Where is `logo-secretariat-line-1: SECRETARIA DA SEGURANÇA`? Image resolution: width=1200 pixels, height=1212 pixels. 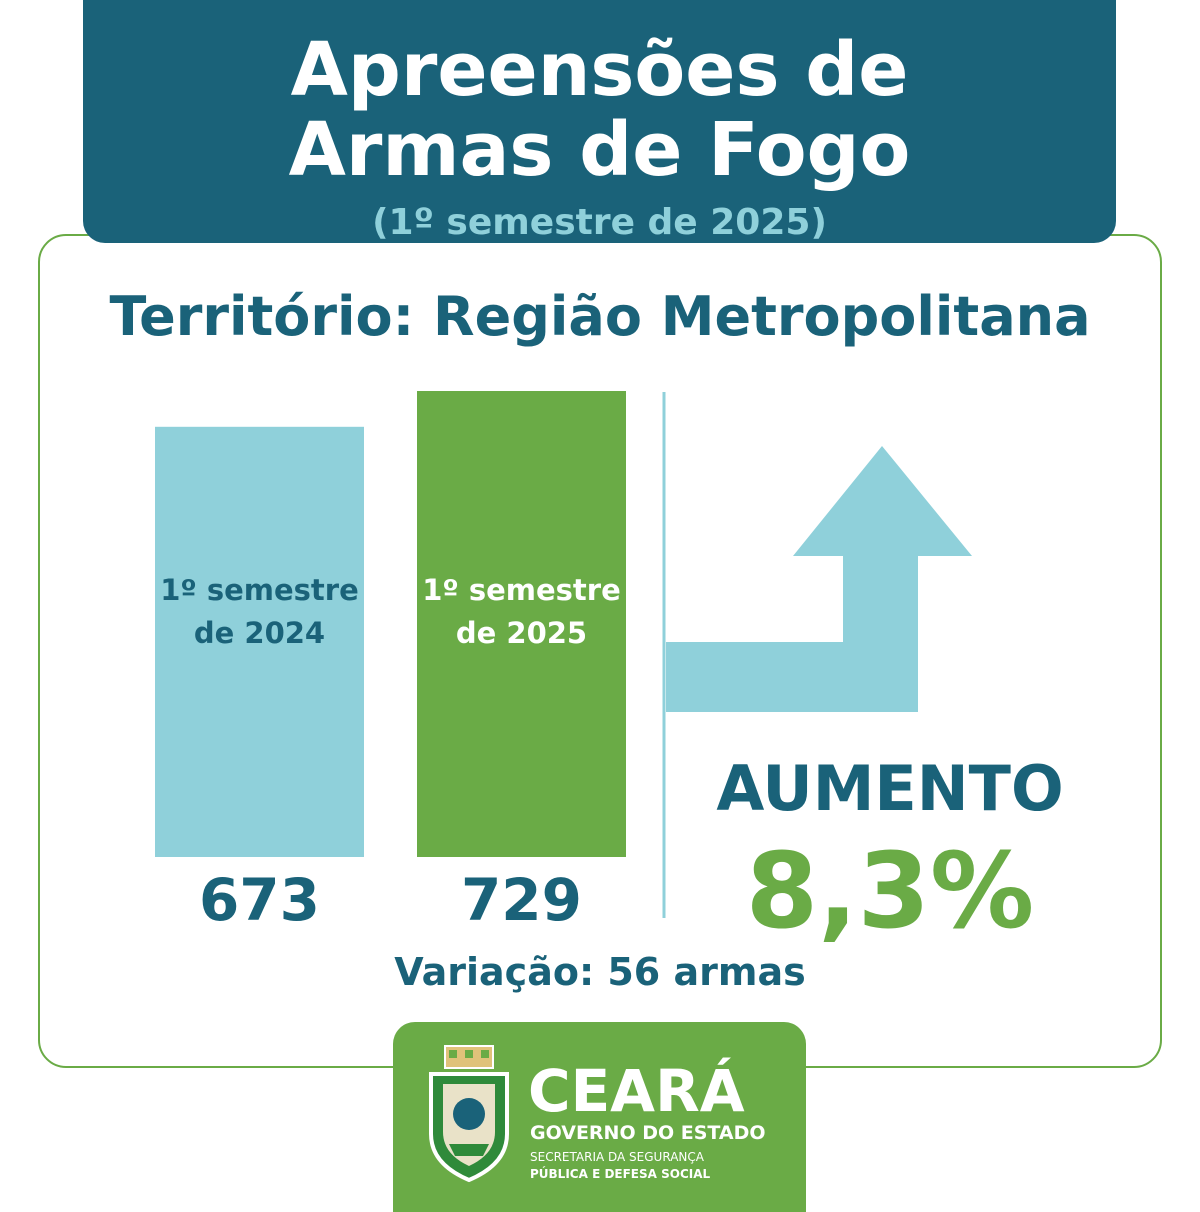
logo-secretariat-line-1: SECRETARIA DA SEGURANÇA is located at coordinates (617, 1157).